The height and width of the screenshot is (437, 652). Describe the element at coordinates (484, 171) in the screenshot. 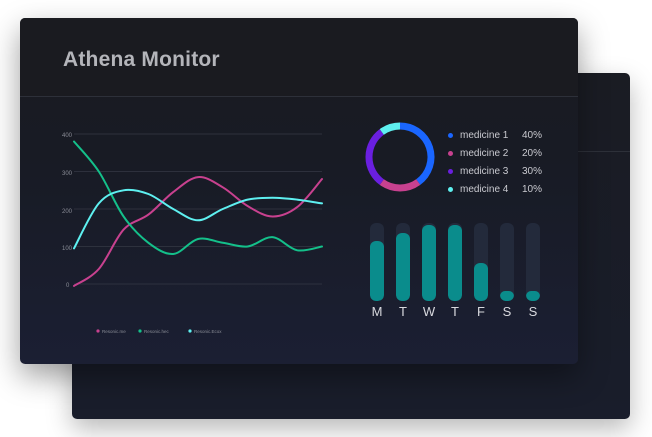

I see `legend-name: medicine 3` at that location.